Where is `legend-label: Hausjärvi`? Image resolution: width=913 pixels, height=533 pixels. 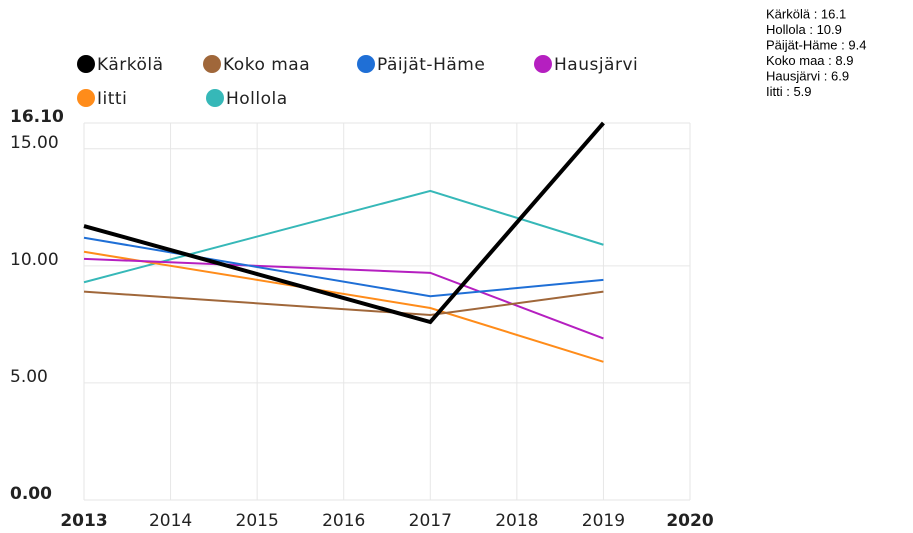 legend-label: Hausjärvi is located at coordinates (596, 65).